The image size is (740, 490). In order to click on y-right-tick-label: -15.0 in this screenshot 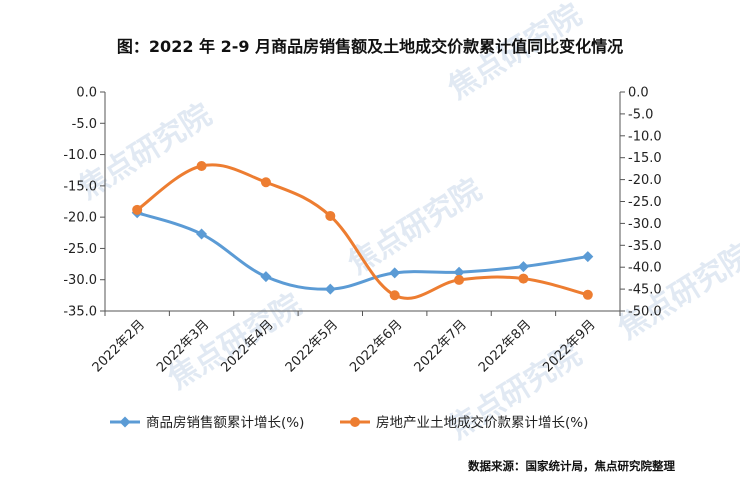, I will do `click(645, 158)`.